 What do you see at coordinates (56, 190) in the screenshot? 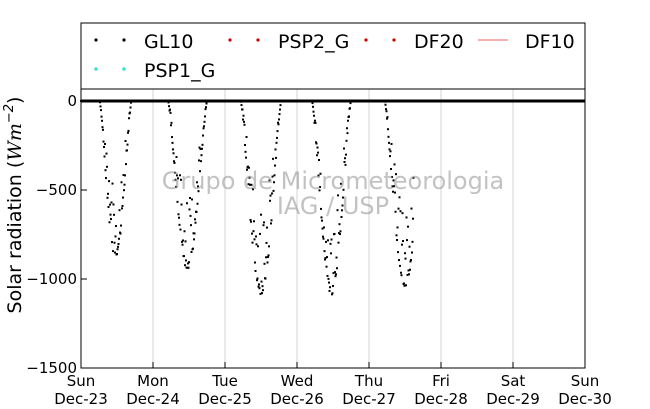
I see `y-tick-label: −500` at bounding box center [56, 190].